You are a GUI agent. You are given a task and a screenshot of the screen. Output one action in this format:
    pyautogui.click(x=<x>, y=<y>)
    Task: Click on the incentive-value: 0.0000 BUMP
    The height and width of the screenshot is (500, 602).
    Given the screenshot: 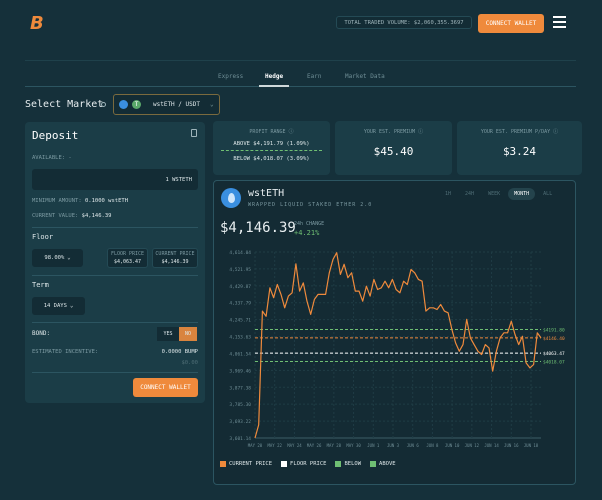 What is the action you would take?
    pyautogui.click(x=179, y=352)
    